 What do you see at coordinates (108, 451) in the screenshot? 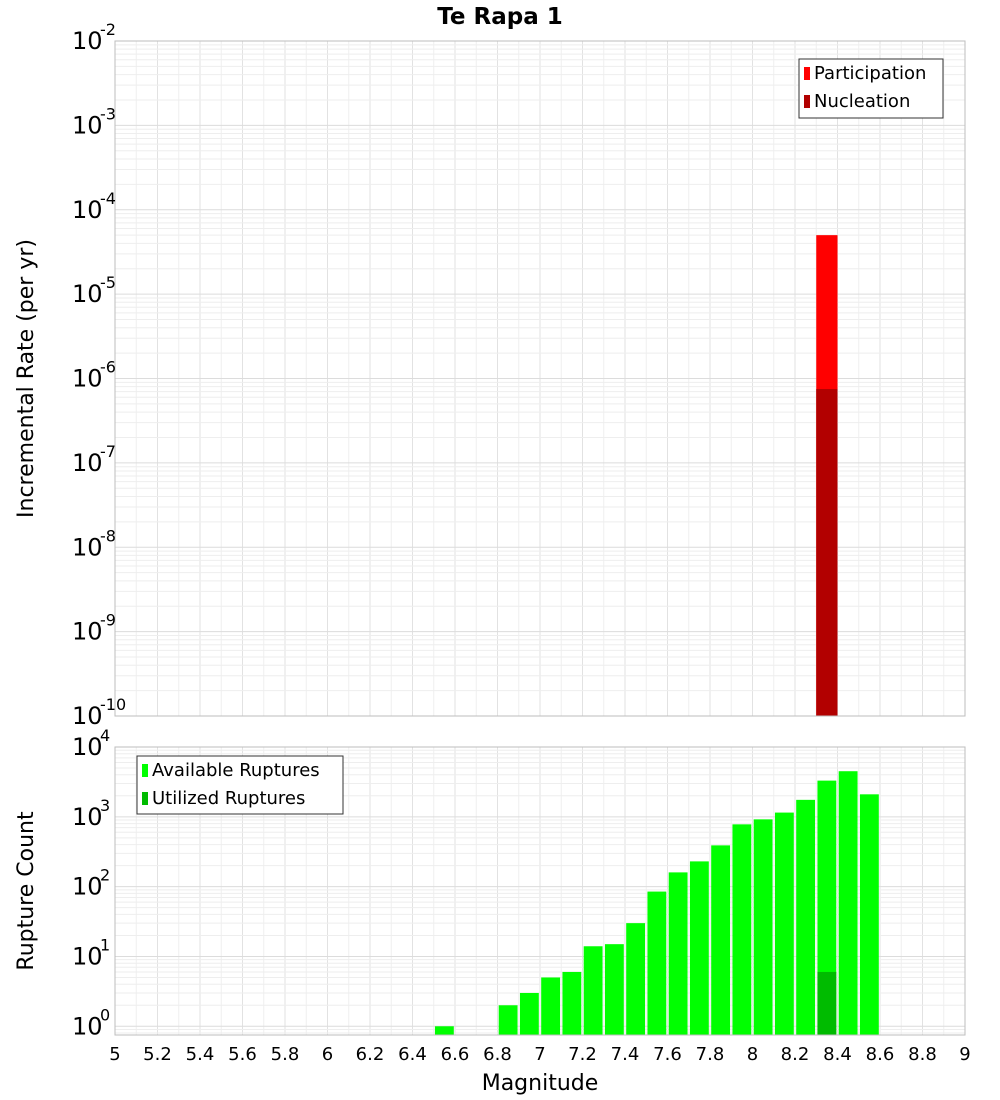
I see `y-tick-exponent: -7` at bounding box center [108, 451].